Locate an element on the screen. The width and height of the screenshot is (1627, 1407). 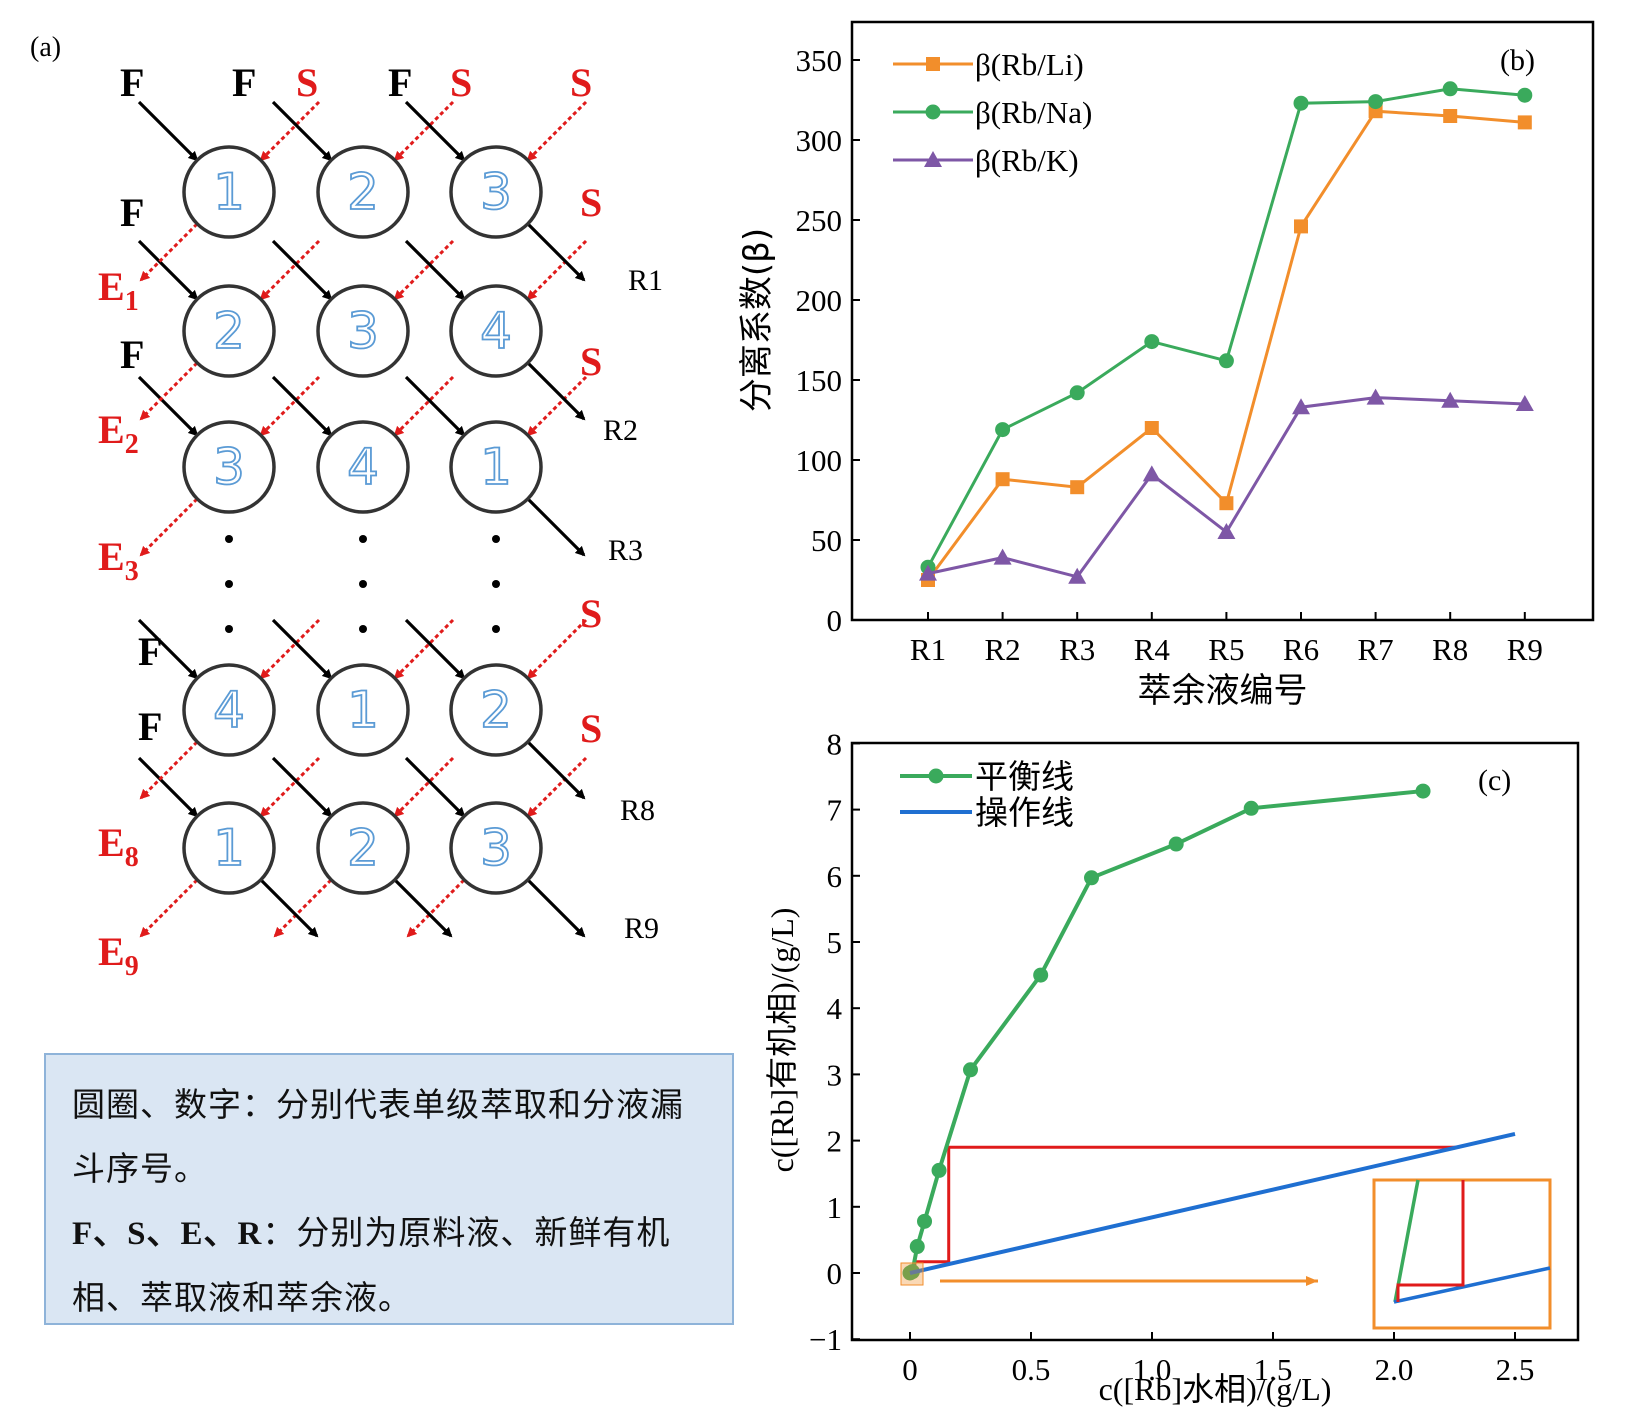
panel-c-label: (c) is located at coordinates (1494, 780).